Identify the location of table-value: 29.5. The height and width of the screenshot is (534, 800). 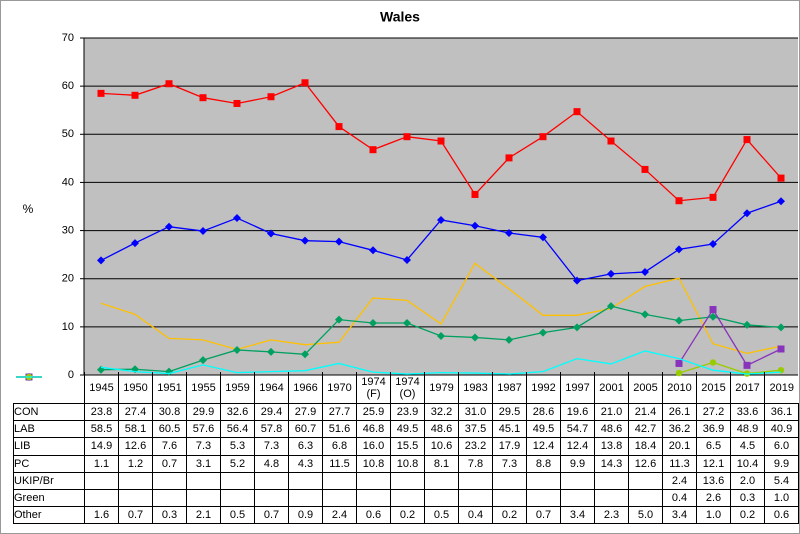
(509, 412).